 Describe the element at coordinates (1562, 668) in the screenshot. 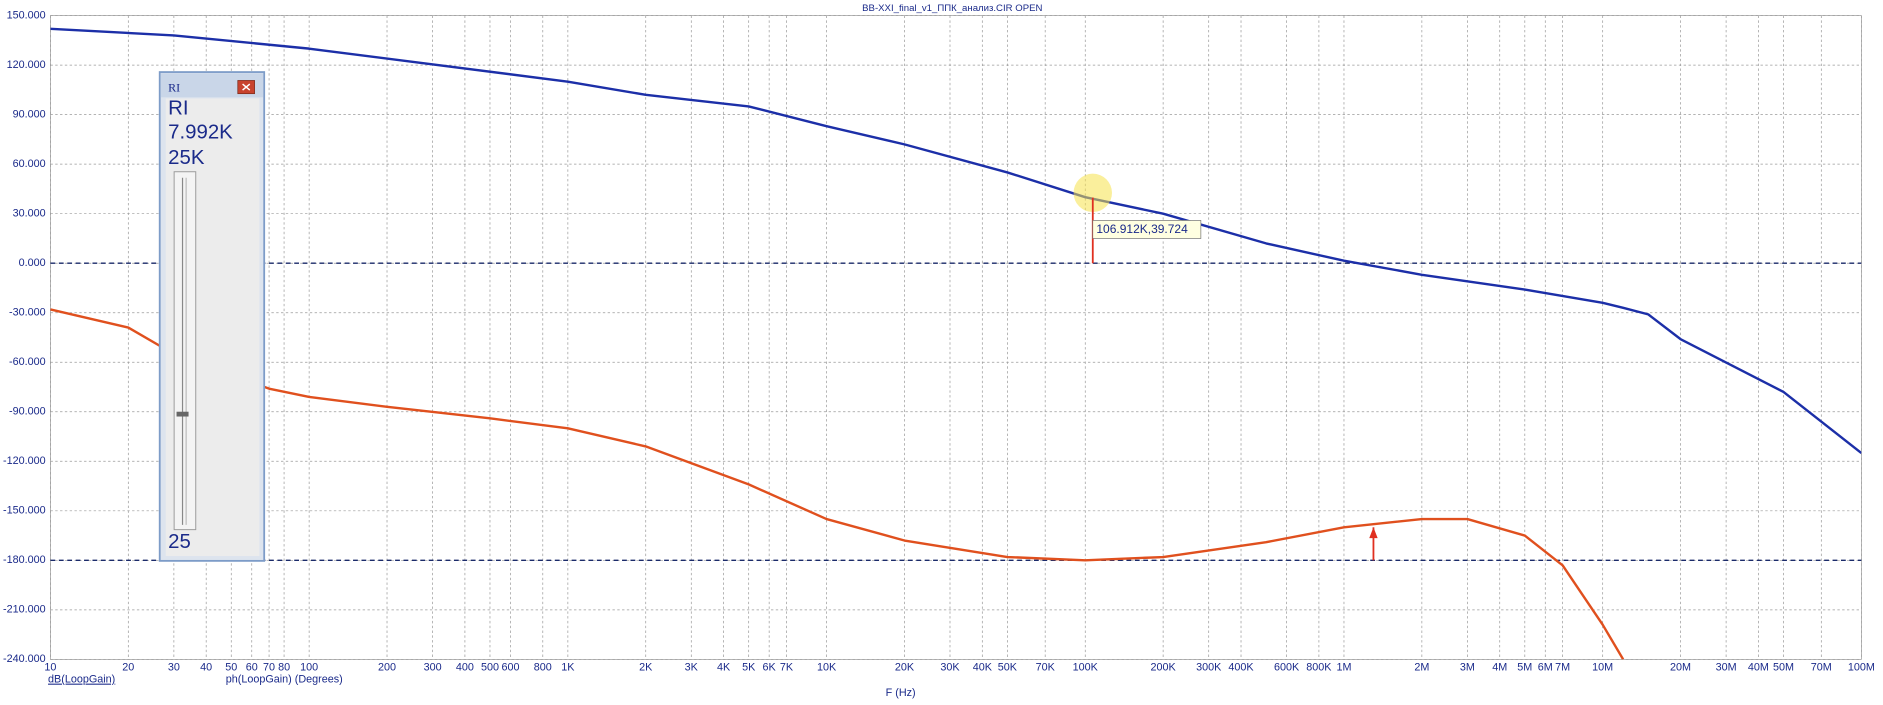

I see `x-tick-label: 7M` at that location.